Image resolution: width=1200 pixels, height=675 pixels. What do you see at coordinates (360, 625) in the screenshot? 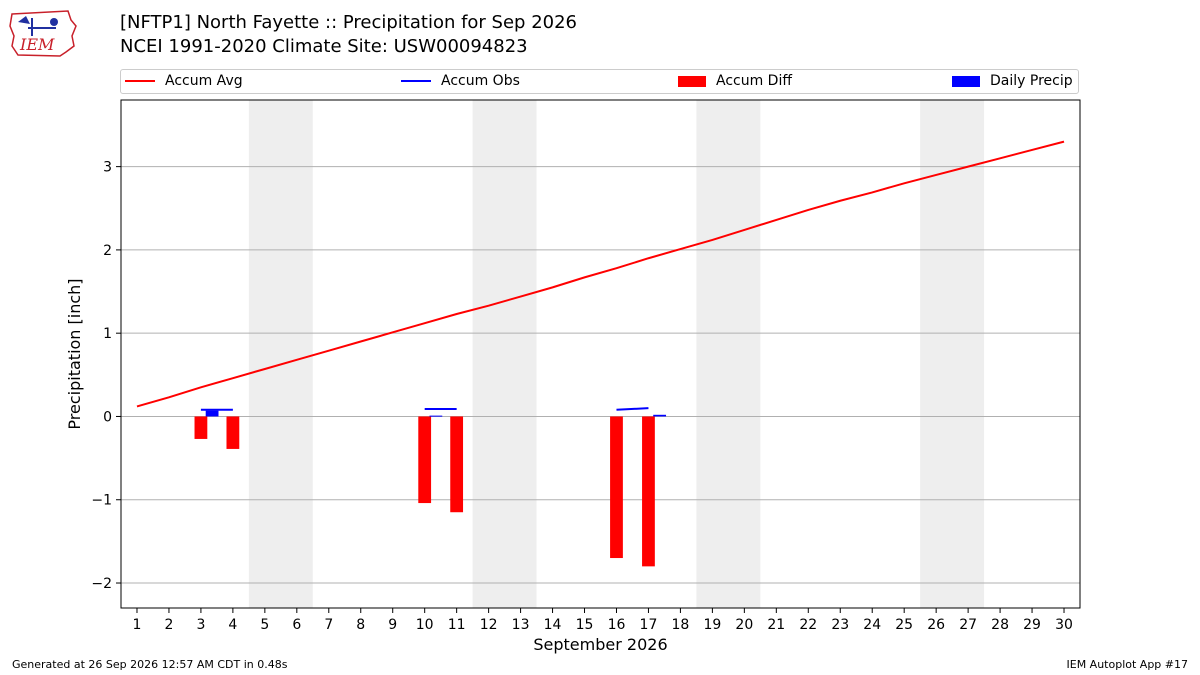
I see `x-tick-label: 8` at bounding box center [360, 625].